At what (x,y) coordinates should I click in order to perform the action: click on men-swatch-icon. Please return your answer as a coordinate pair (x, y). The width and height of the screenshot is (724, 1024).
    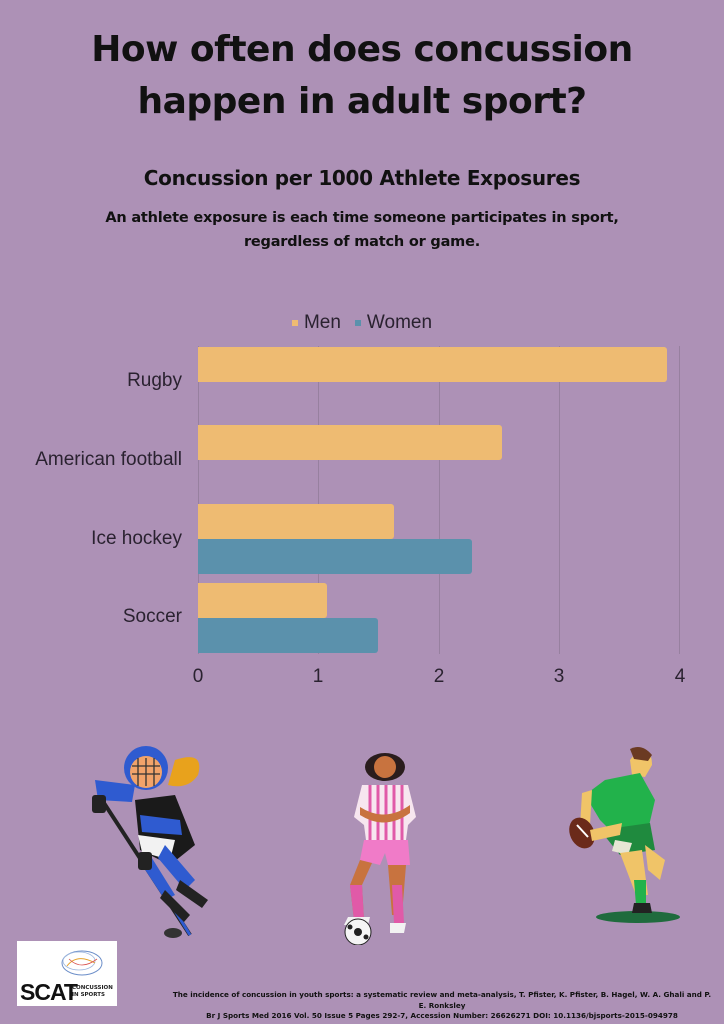
    Looking at the image, I should click on (294, 323).